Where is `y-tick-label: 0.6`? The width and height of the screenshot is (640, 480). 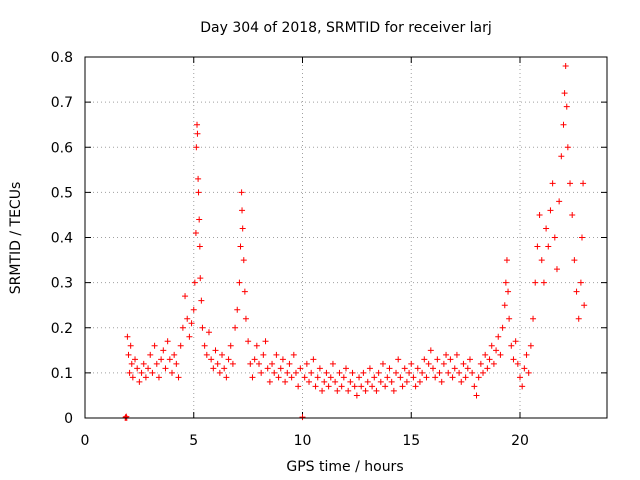 y-tick-label: 0.6 is located at coordinates (62, 148).